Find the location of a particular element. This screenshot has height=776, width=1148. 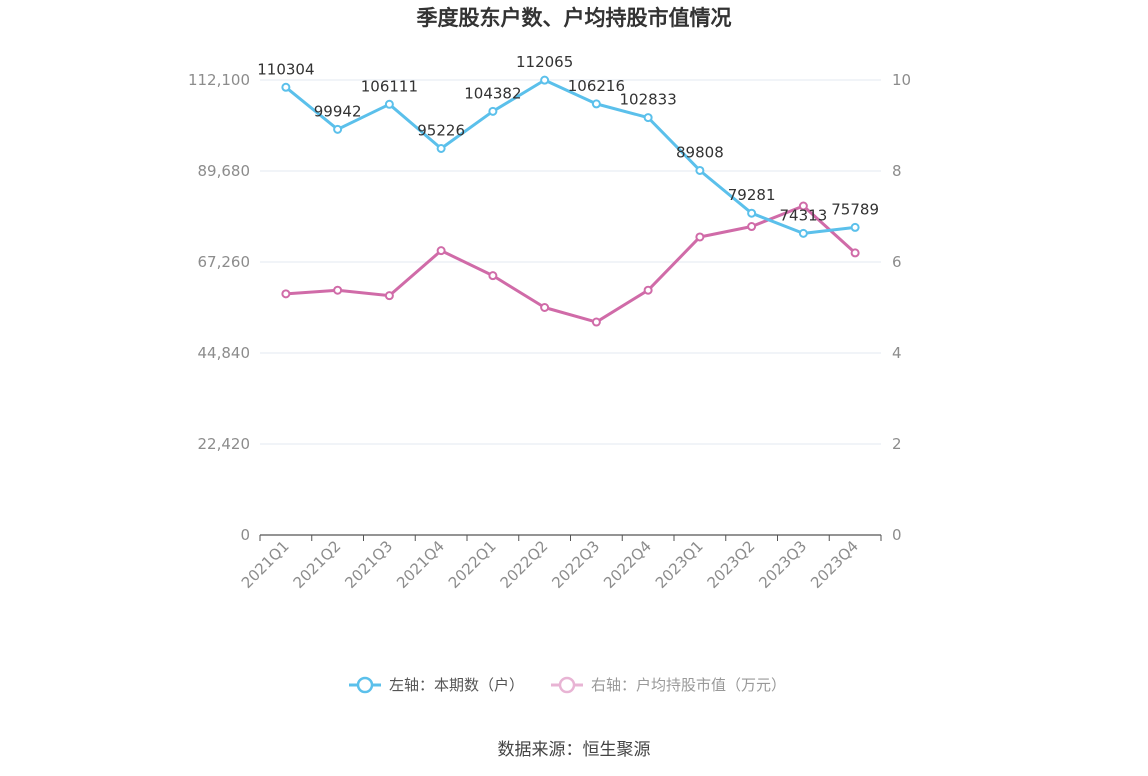

source-note: 数据来源：恒生聚源 is located at coordinates (574, 750).